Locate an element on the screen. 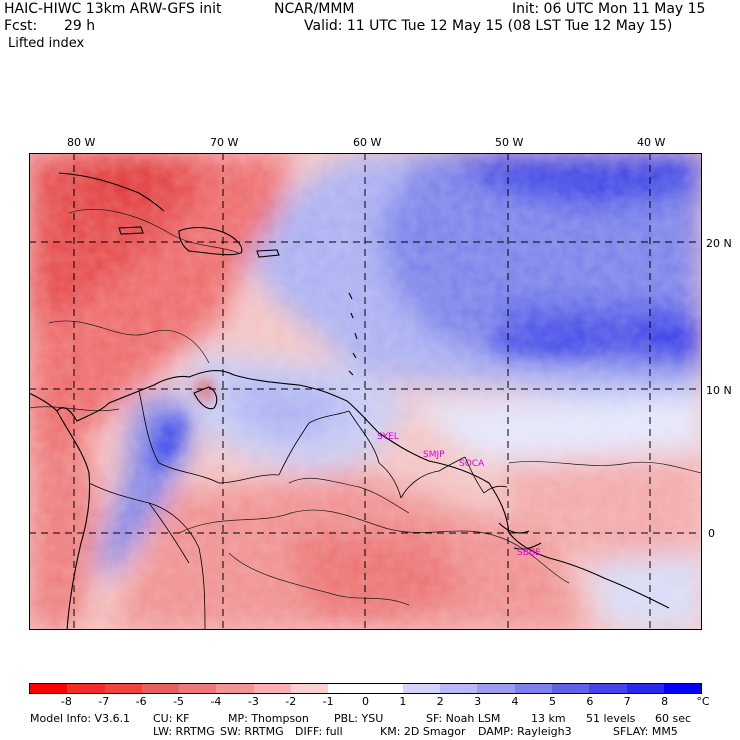  colorbar-tick-label: 0 is located at coordinates (365, 701).